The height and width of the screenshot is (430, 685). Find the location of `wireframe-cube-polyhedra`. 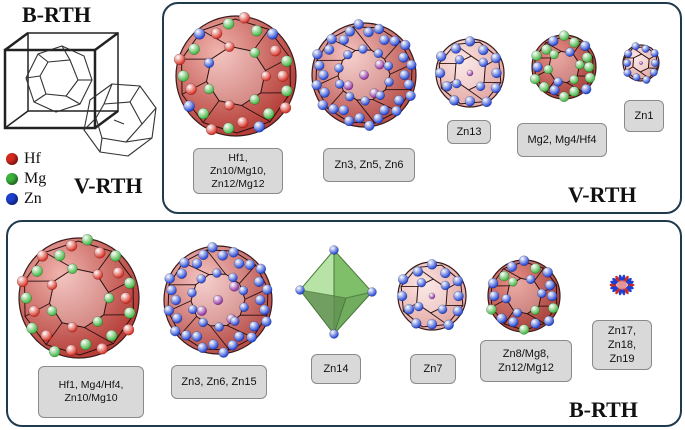

wireframe-cube-polyhedra is located at coordinates (80, 94).